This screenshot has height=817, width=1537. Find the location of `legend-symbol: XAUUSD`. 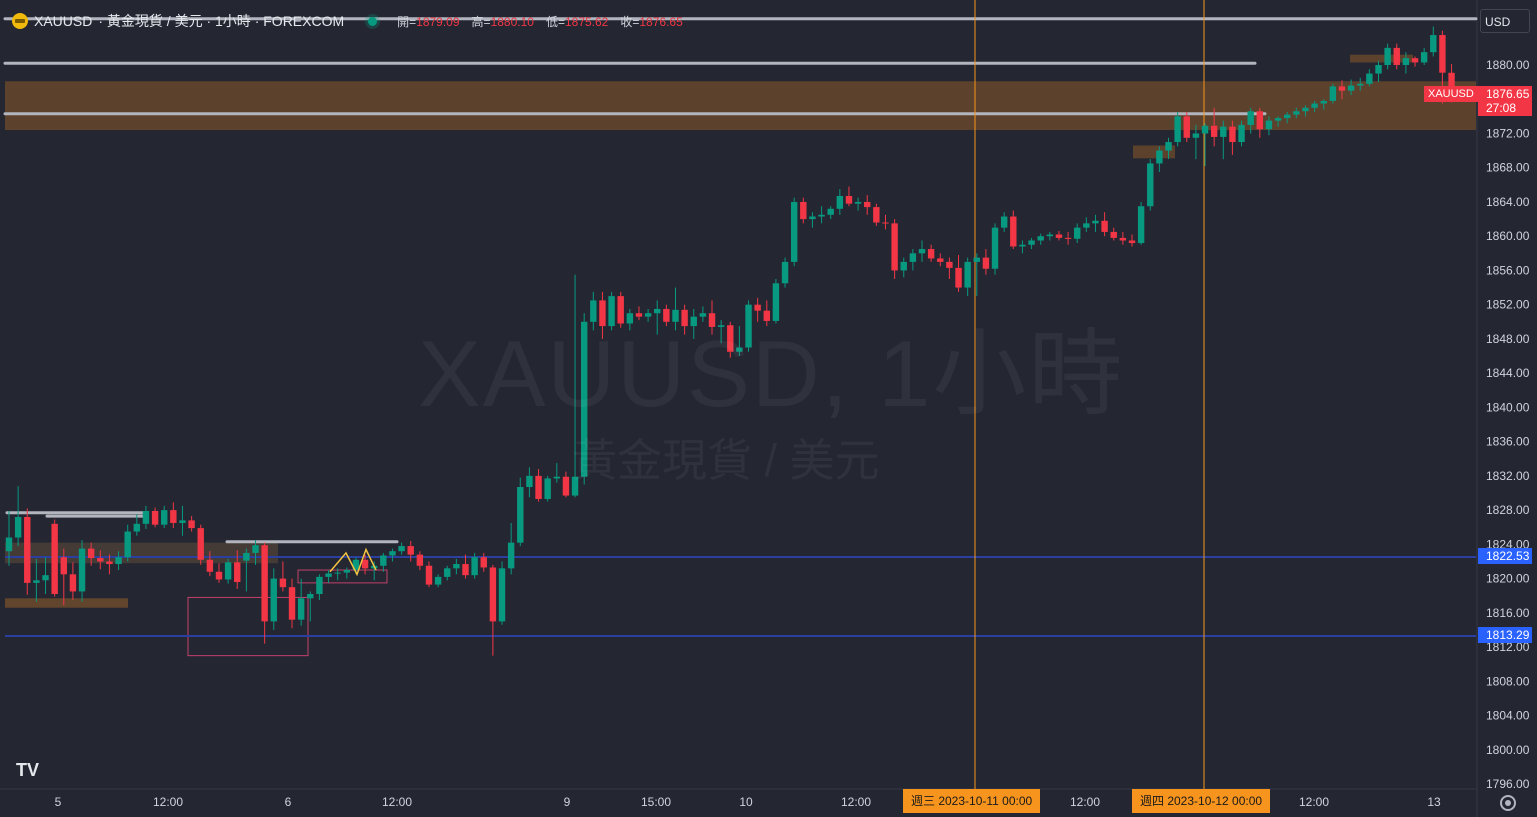

legend-symbol: XAUUSD is located at coordinates (63, 21).